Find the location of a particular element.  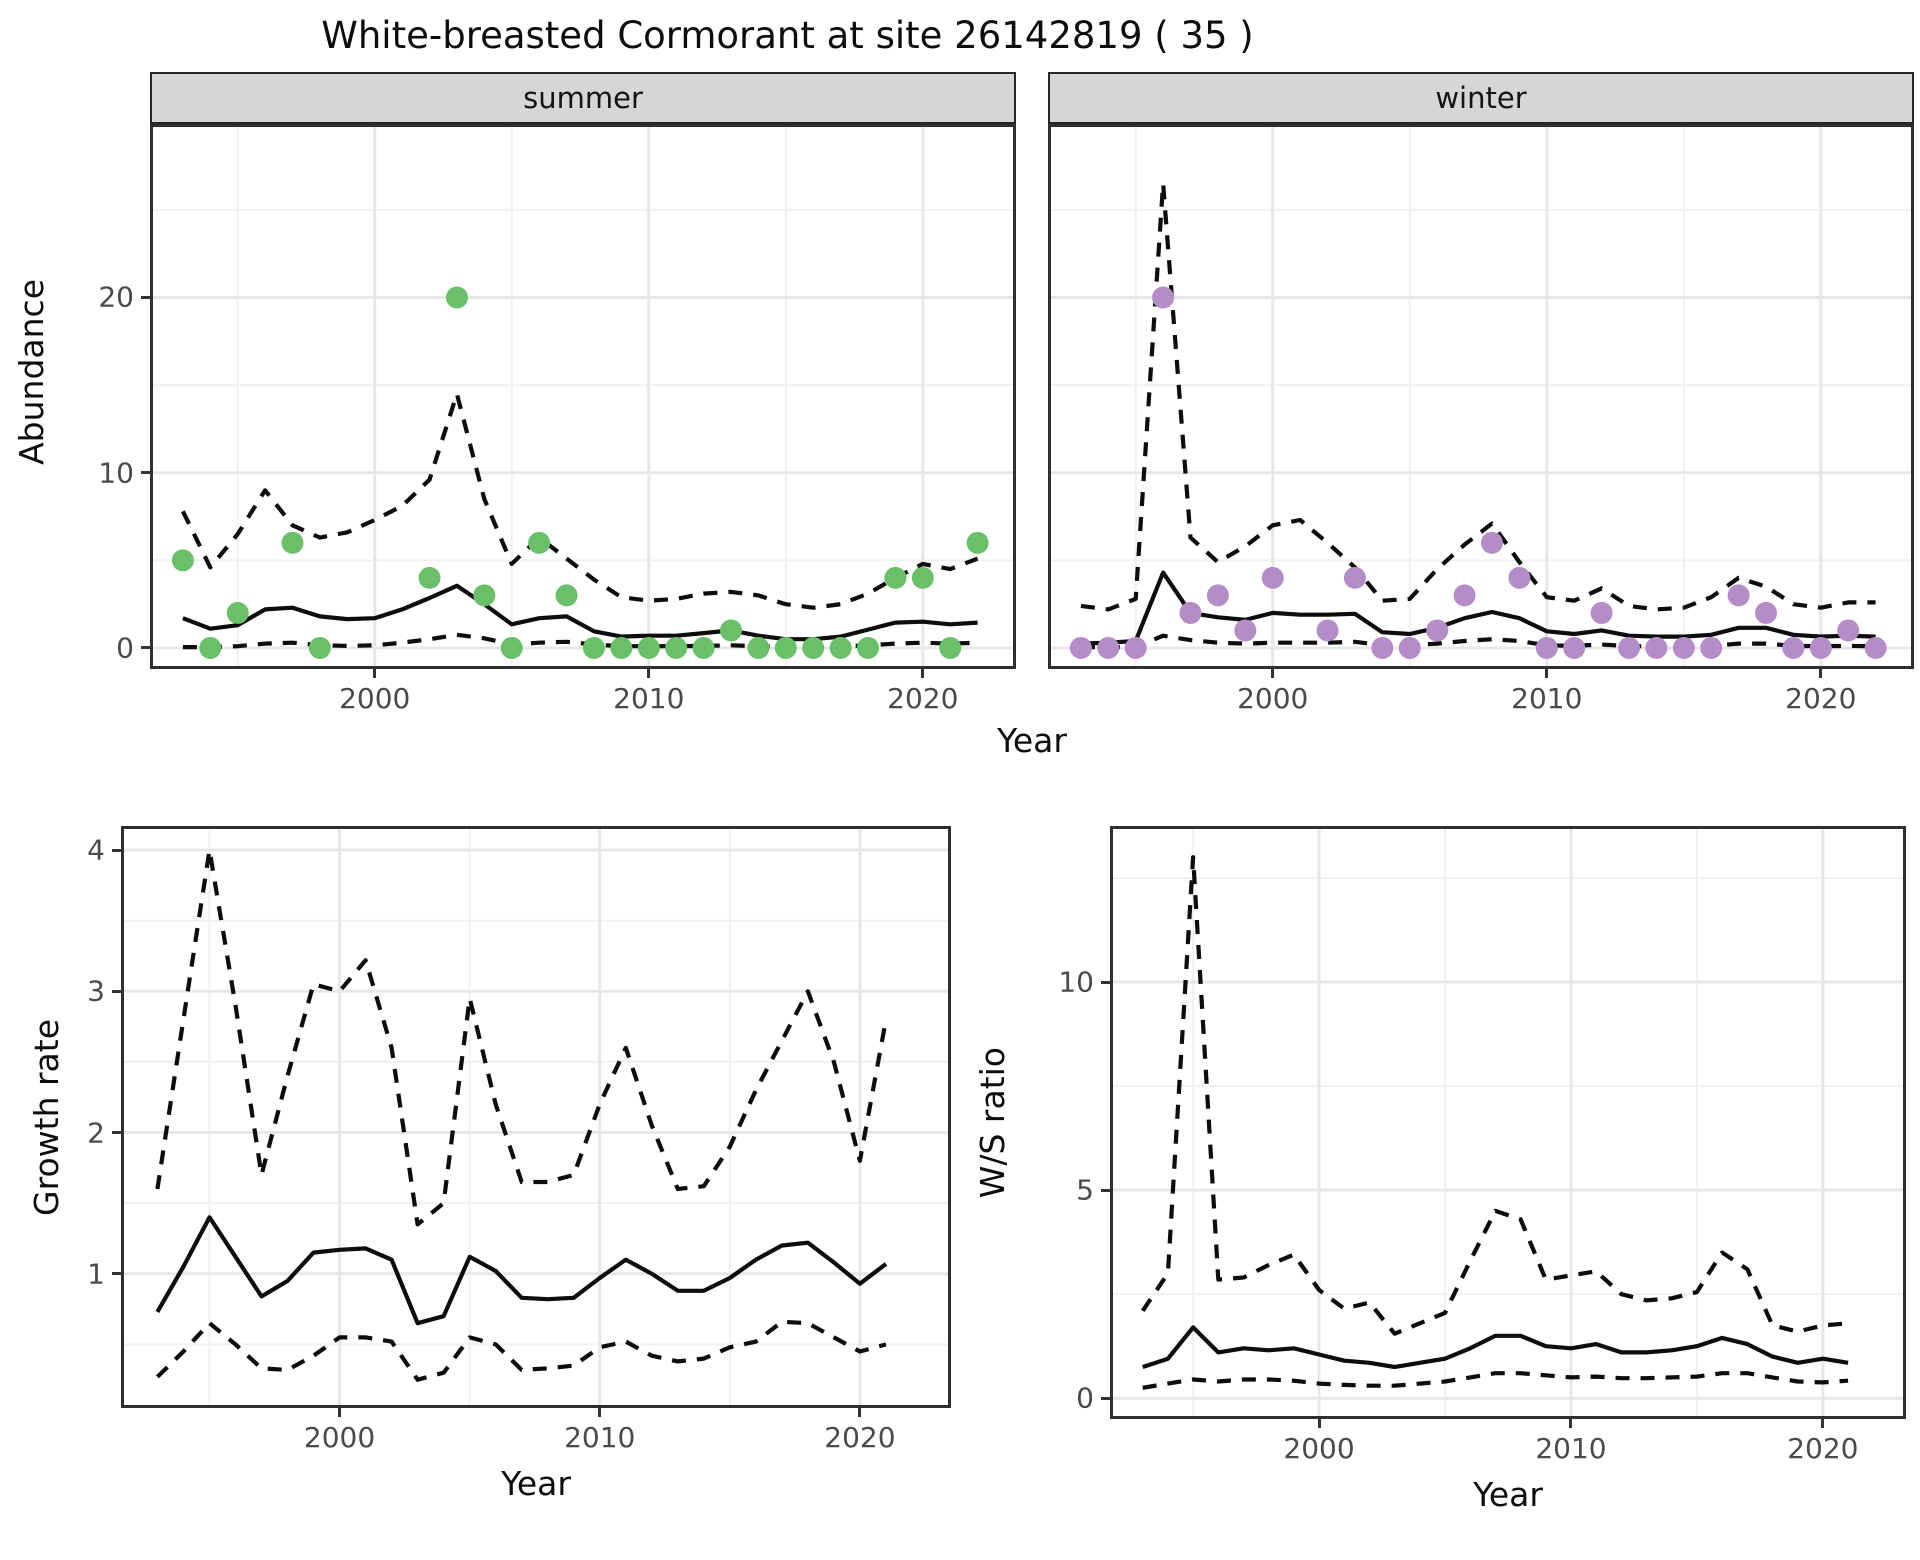

y-tick-label: 0 is located at coordinates (1085, 1398).